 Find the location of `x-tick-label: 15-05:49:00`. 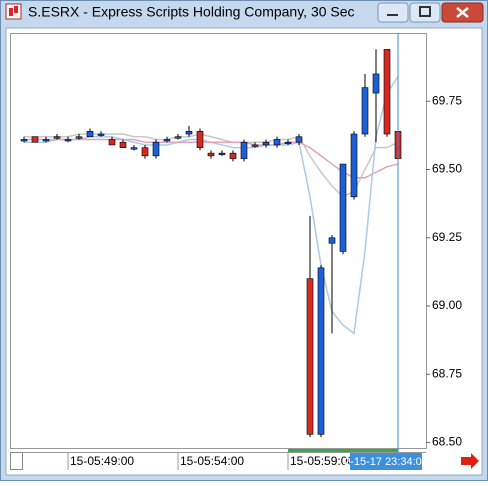

x-tick-label: 15-05:49:00 is located at coordinates (102, 461).